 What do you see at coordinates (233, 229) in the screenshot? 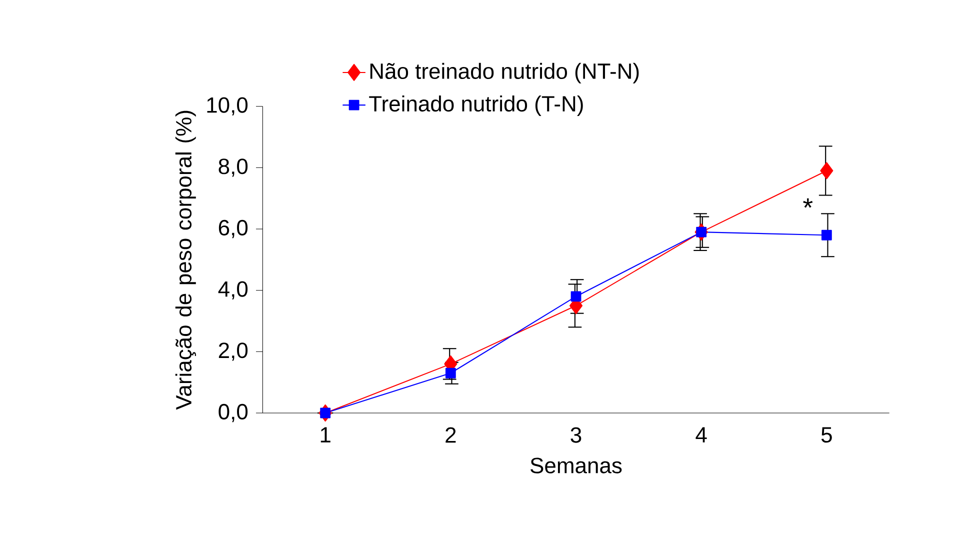
I see `y-tick-label: 6,0` at bounding box center [233, 229].